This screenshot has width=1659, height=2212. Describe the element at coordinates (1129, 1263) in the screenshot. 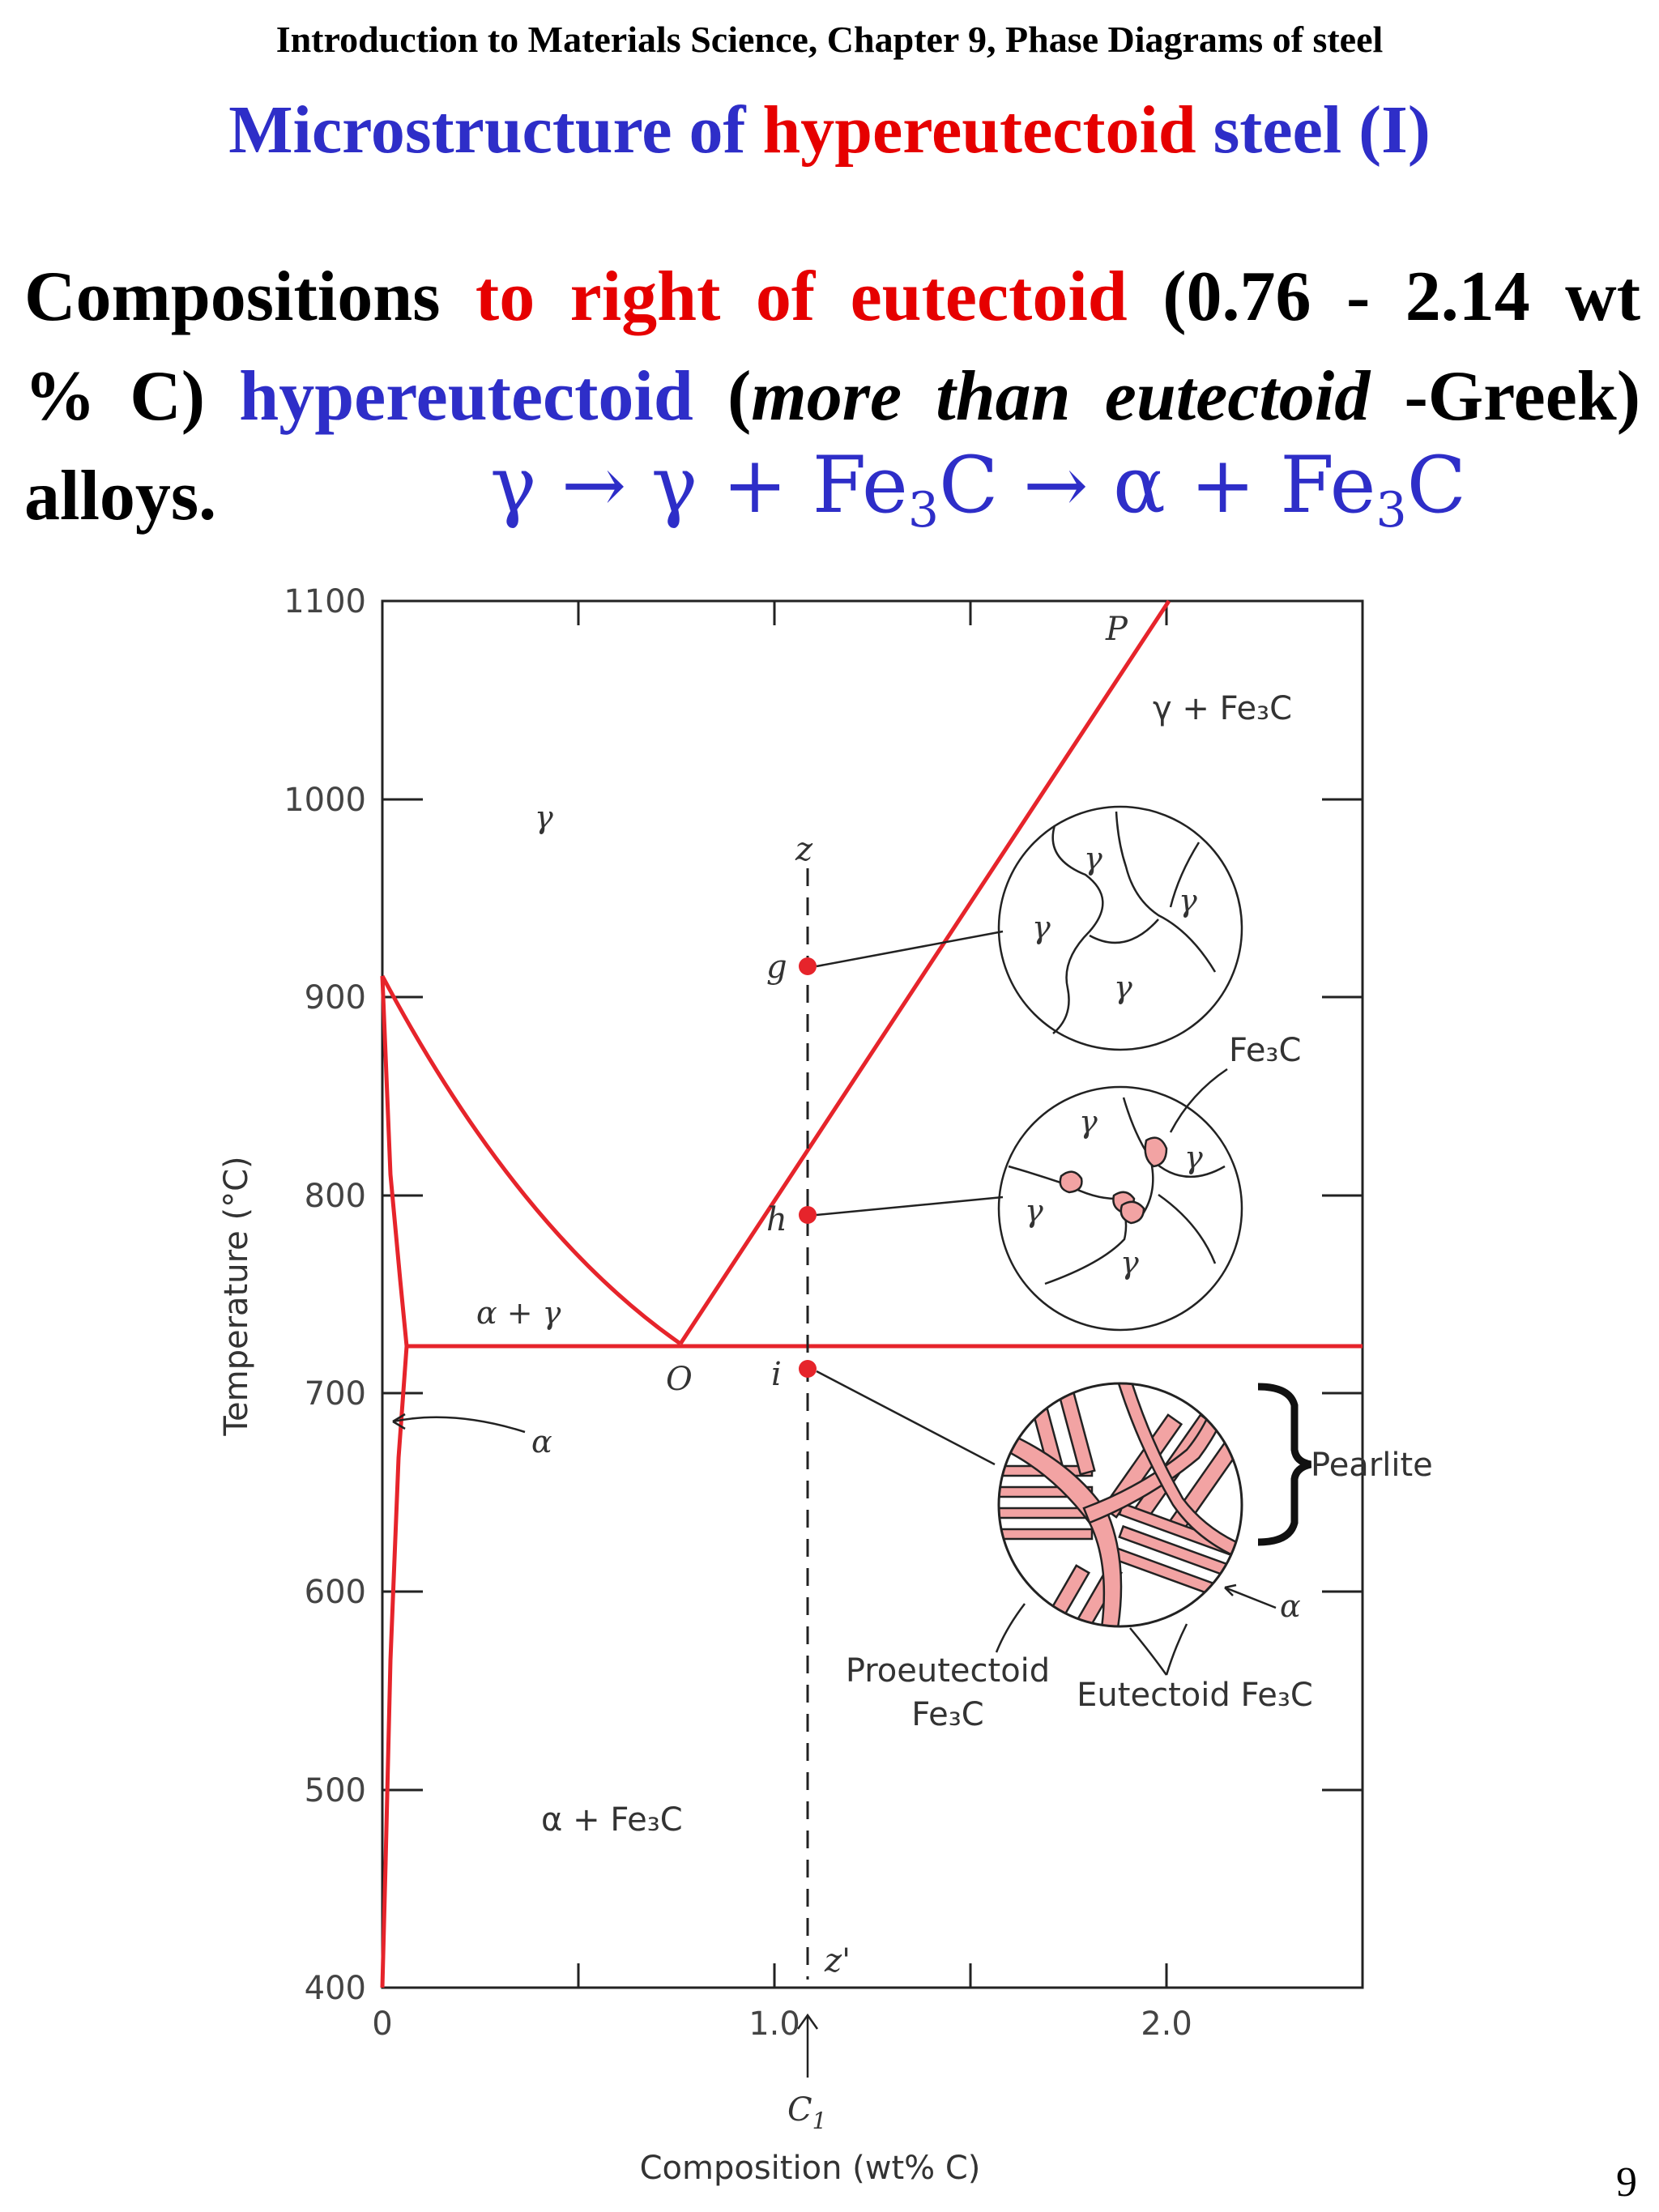

I see `micro2-gamma-bottom: γ` at that location.